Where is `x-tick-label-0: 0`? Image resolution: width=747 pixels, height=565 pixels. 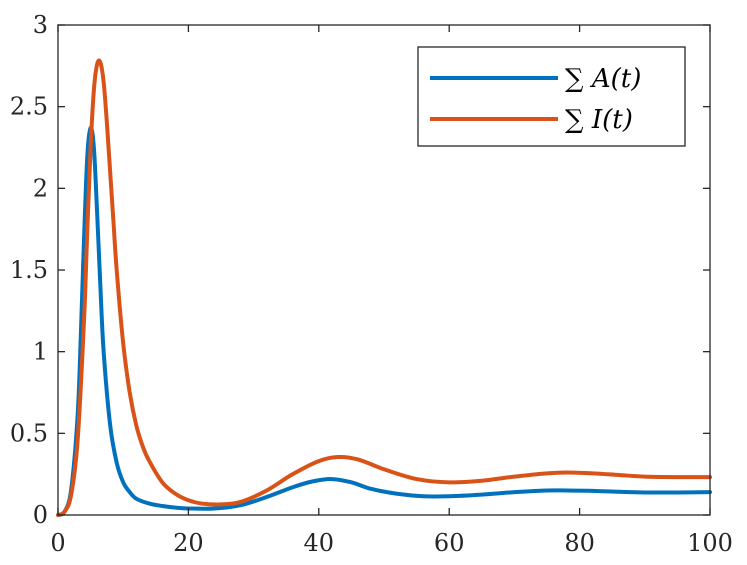 x-tick-label-0: 0 is located at coordinates (57, 543).